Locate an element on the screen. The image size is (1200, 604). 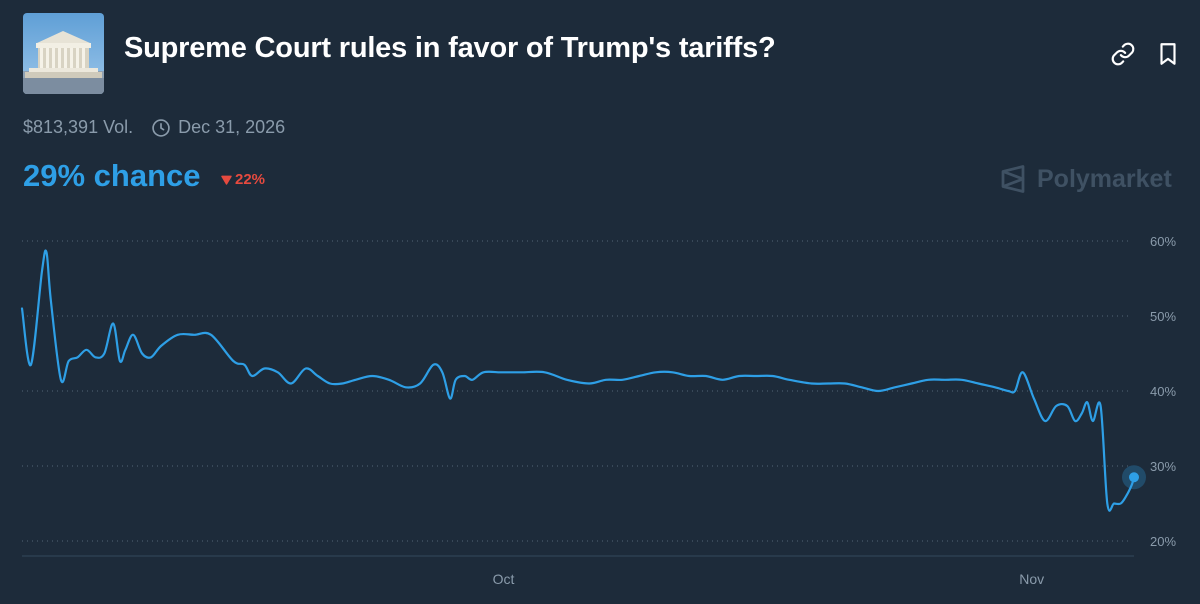
polymarket-brand: Polymarket is located at coordinates (1085, 179).